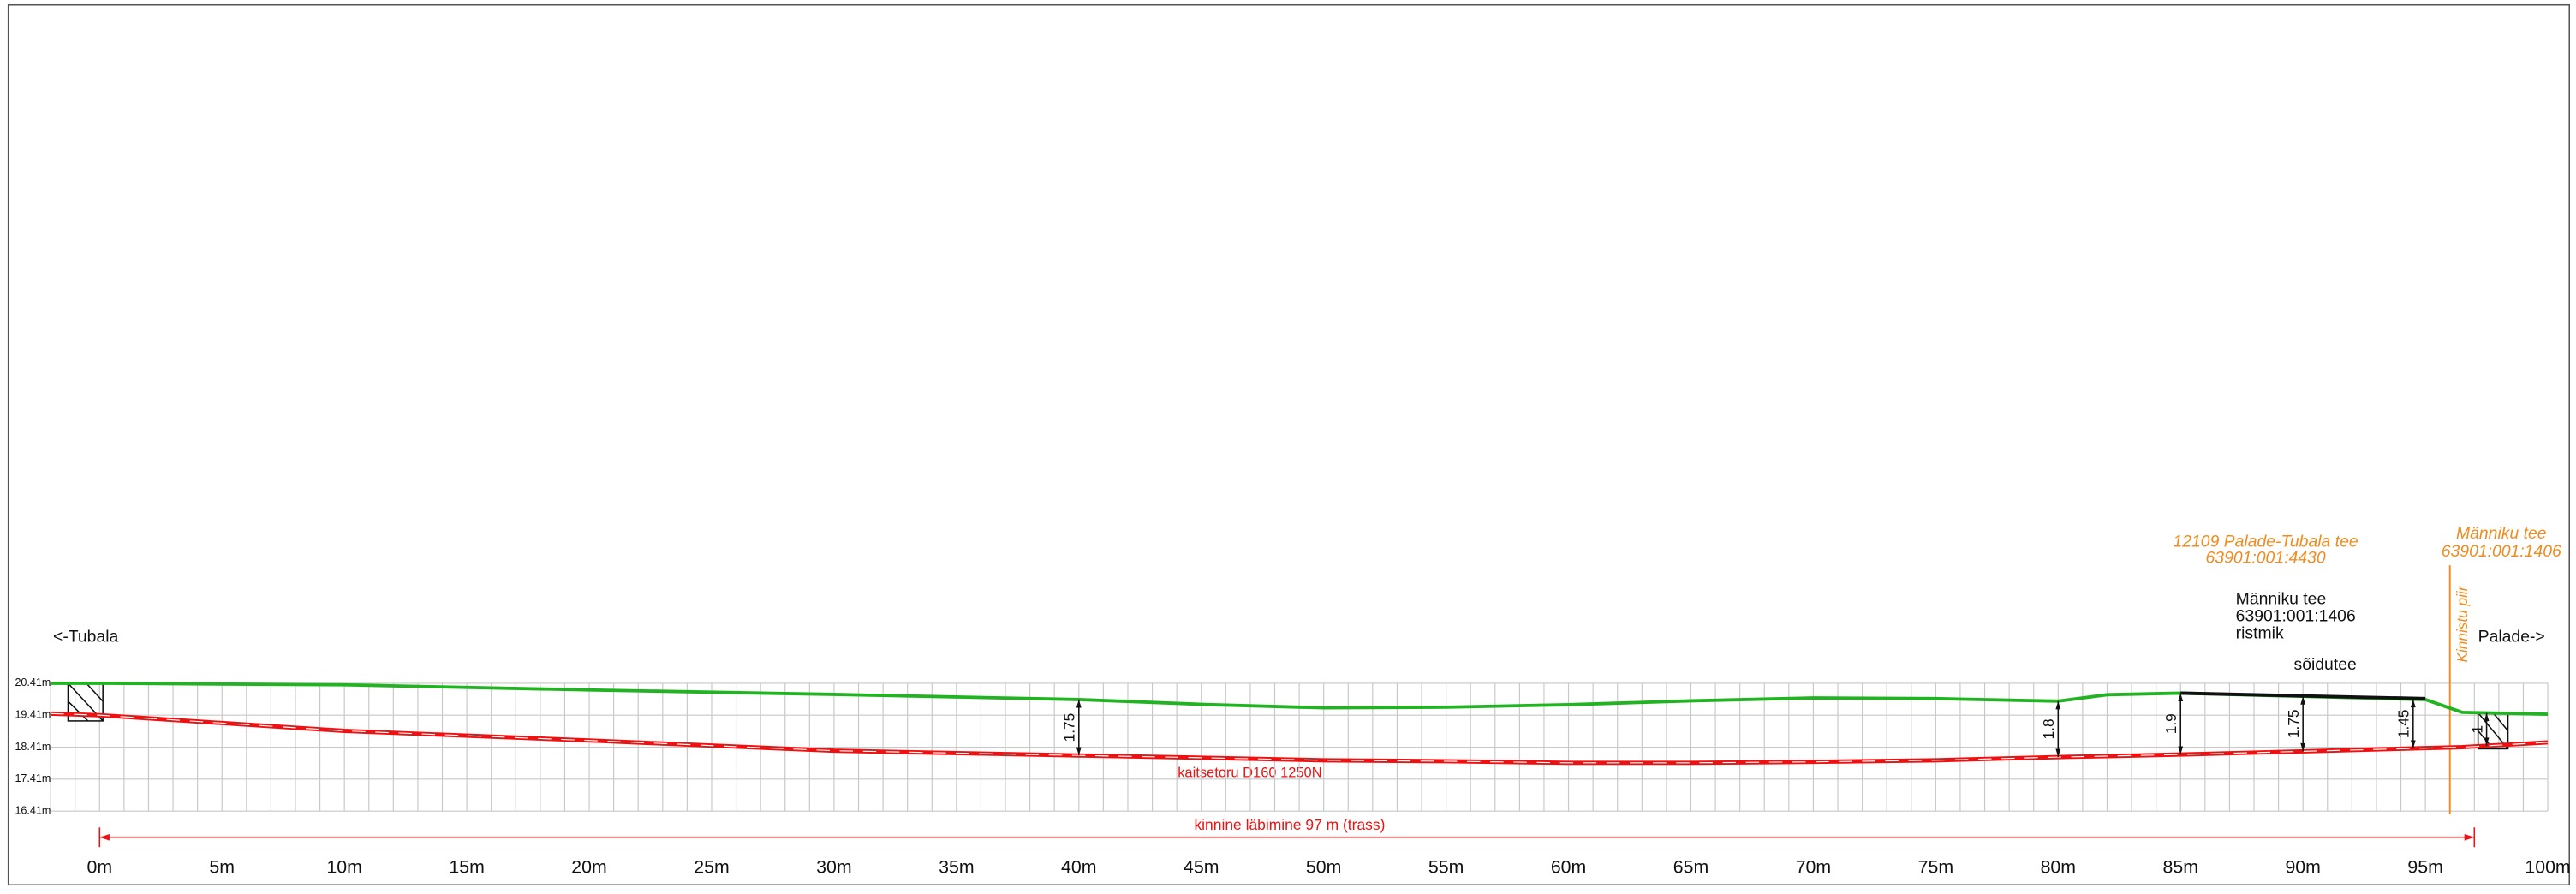 The image size is (2576, 894). Describe the element at coordinates (1300, 699) in the screenshot. I see `ground-line` at that location.